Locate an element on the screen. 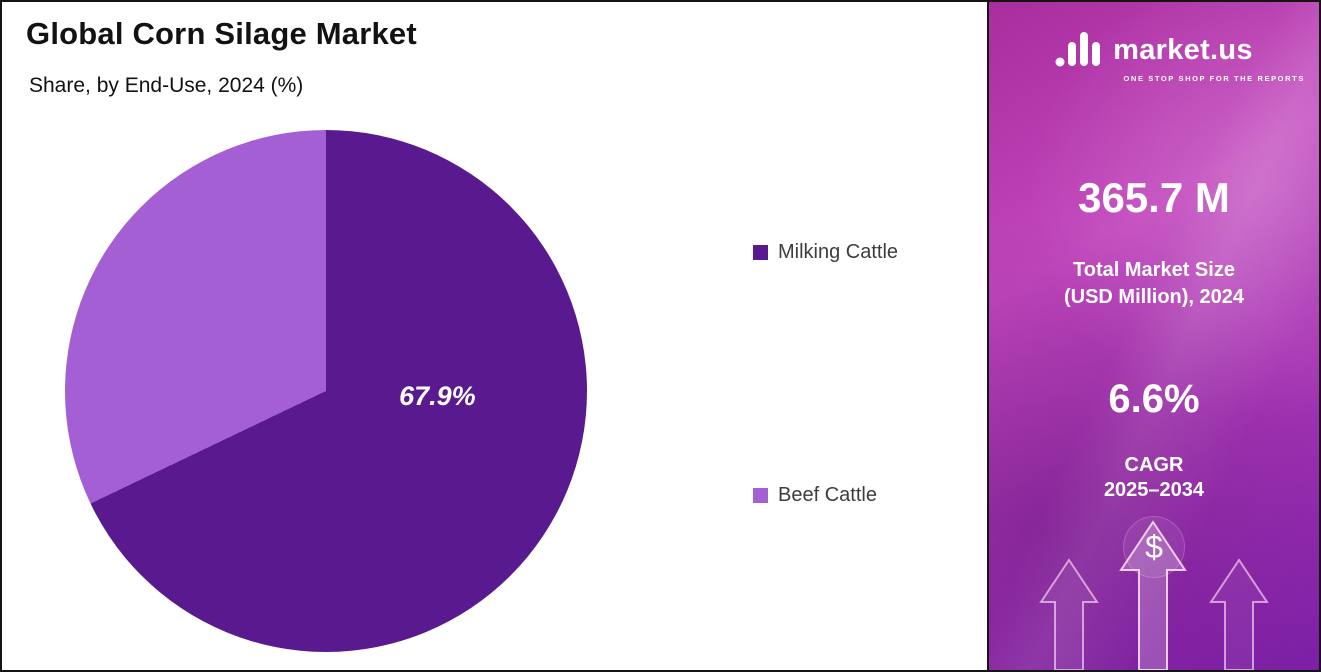 Image resolution: width=1321 pixels, height=672 pixels. logo-tagline: ONE STOP SHOP FOR THE REPORTS is located at coordinates (1214, 78).